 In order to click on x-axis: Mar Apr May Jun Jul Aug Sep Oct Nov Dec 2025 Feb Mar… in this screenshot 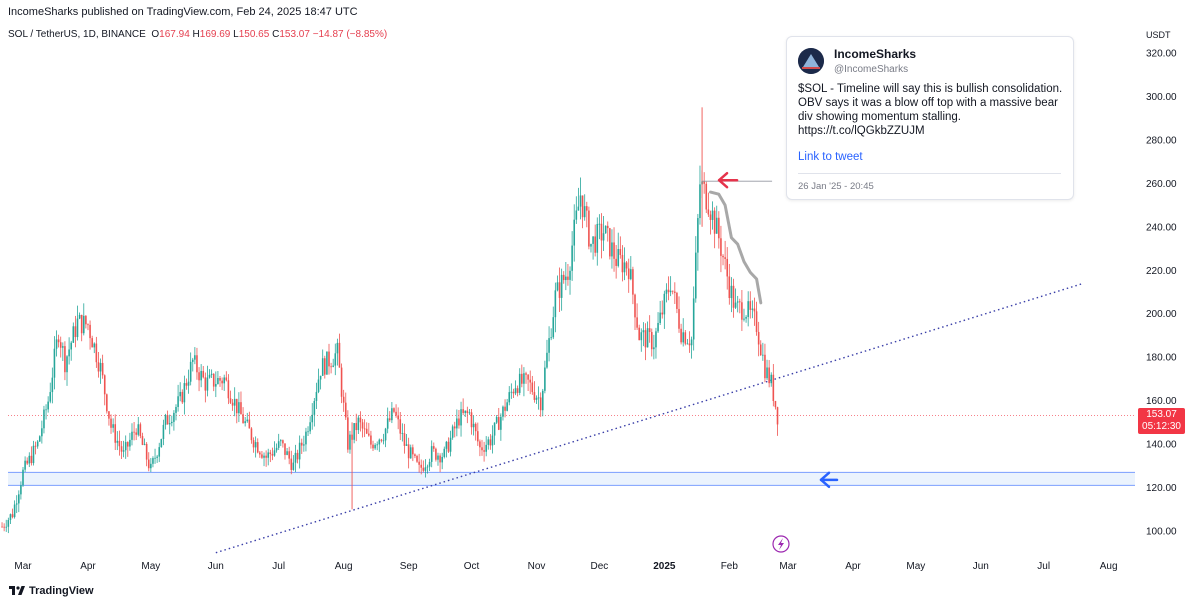, I will do `click(565, 566)`.